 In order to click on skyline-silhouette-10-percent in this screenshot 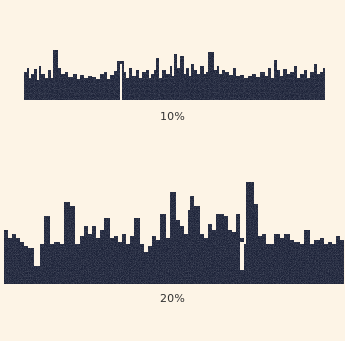, I will do `click(174, 75)`.